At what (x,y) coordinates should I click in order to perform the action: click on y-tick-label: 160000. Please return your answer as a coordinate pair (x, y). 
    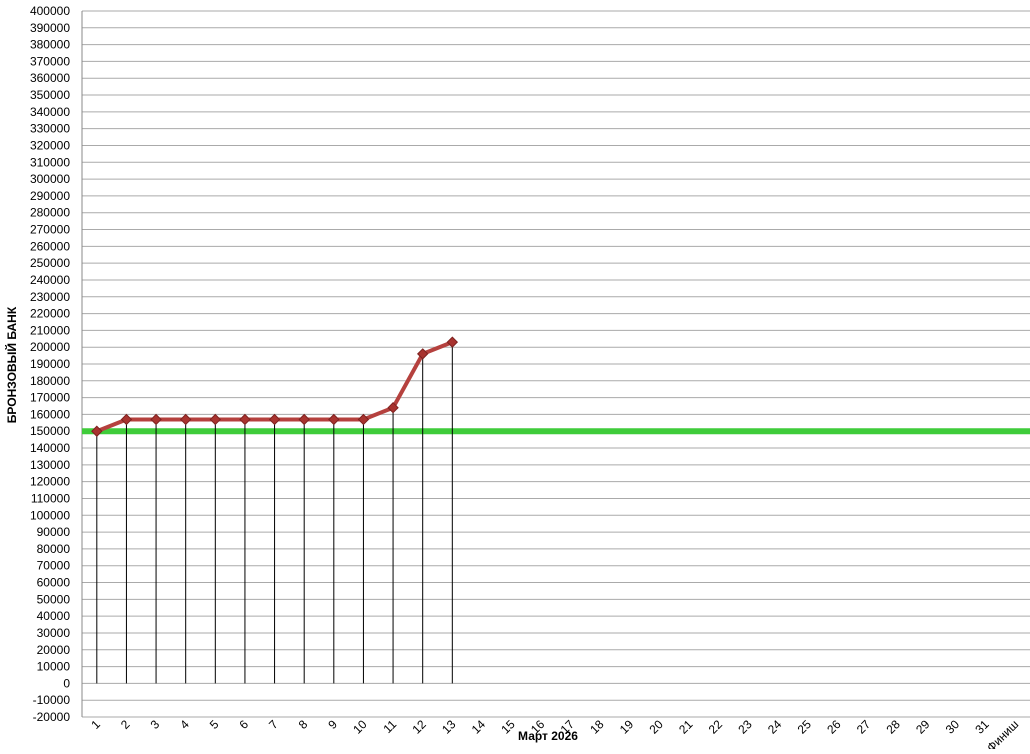
    Looking at the image, I should click on (50, 414).